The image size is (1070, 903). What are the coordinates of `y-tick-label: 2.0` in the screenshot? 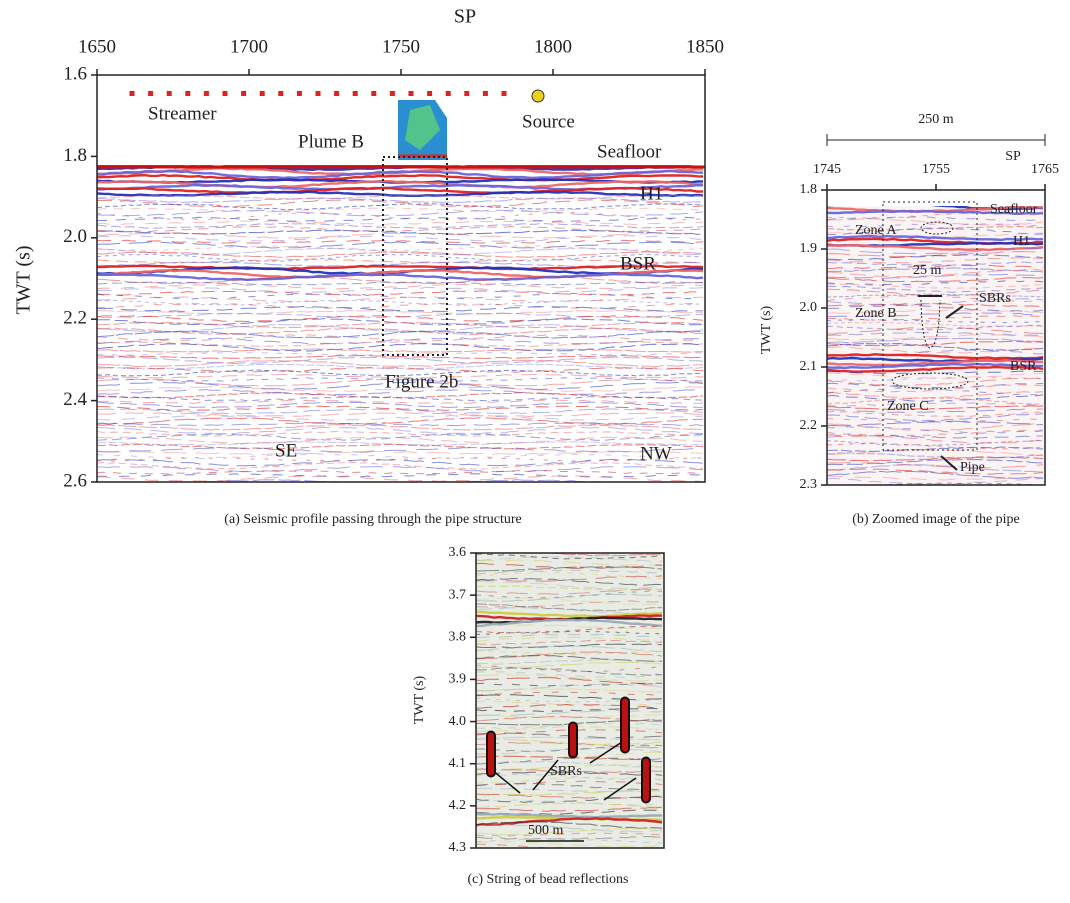 It's located at (75, 236).